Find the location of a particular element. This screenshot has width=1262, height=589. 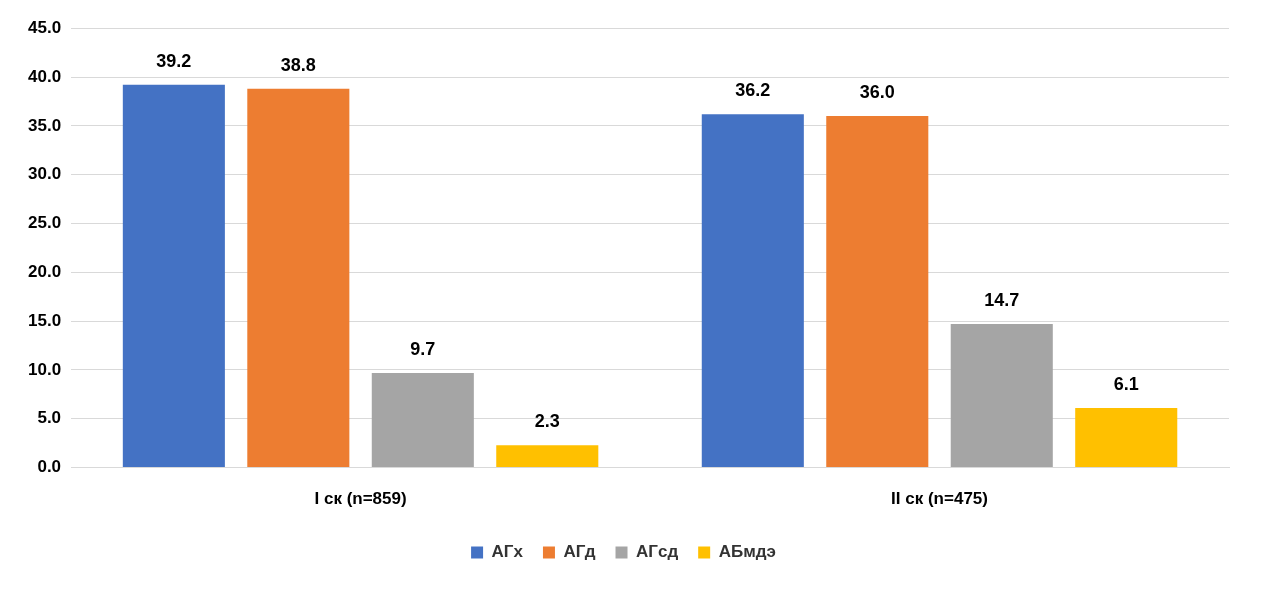

x-tick-label: I ск (n=859) is located at coordinates (360, 499).